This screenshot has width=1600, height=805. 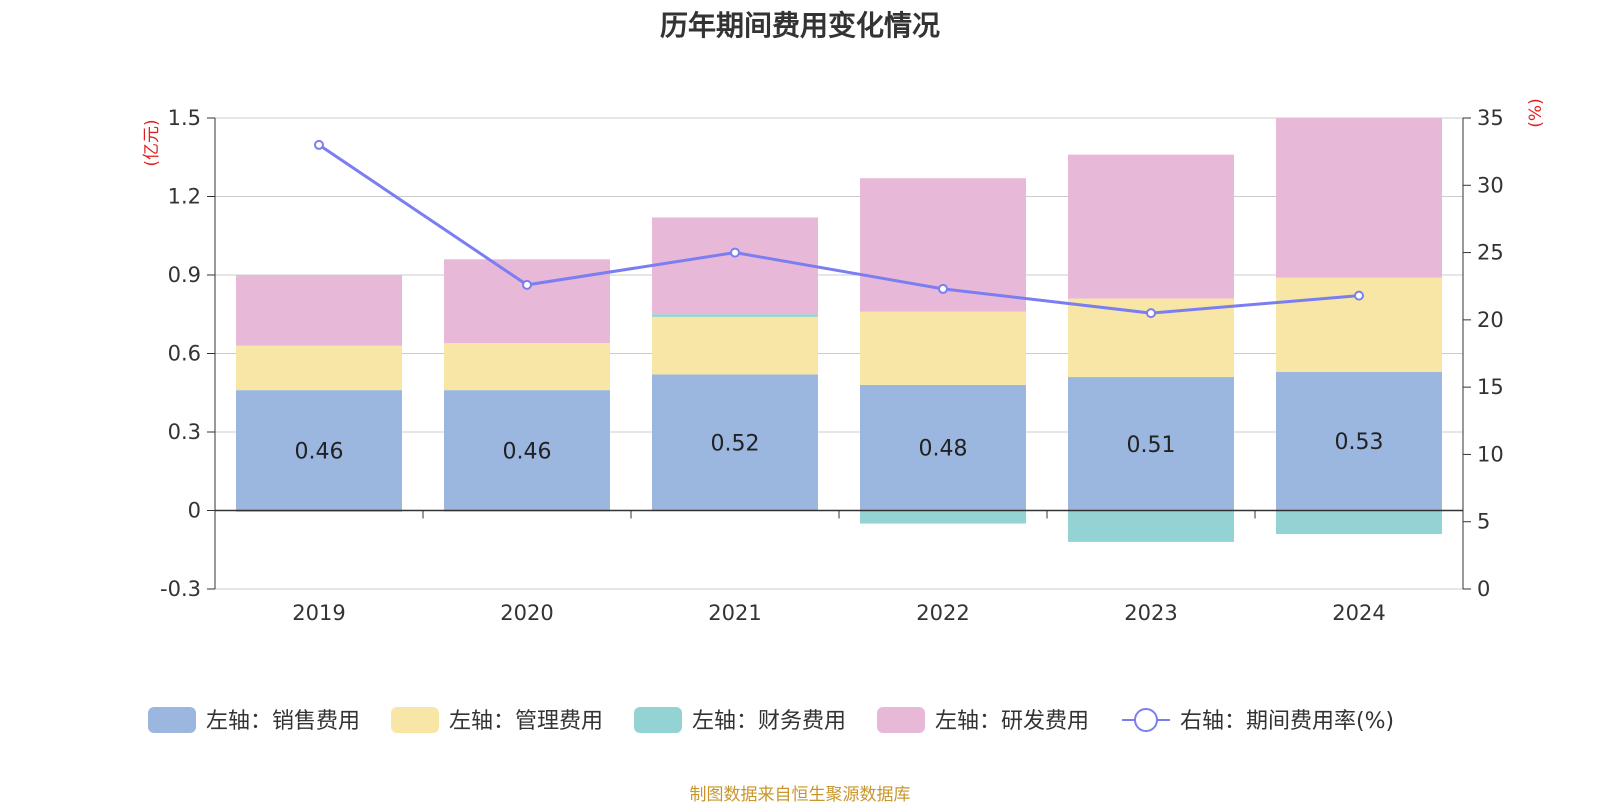 I want to click on left-axis-tick-label: 0.9, so click(x=184, y=275).